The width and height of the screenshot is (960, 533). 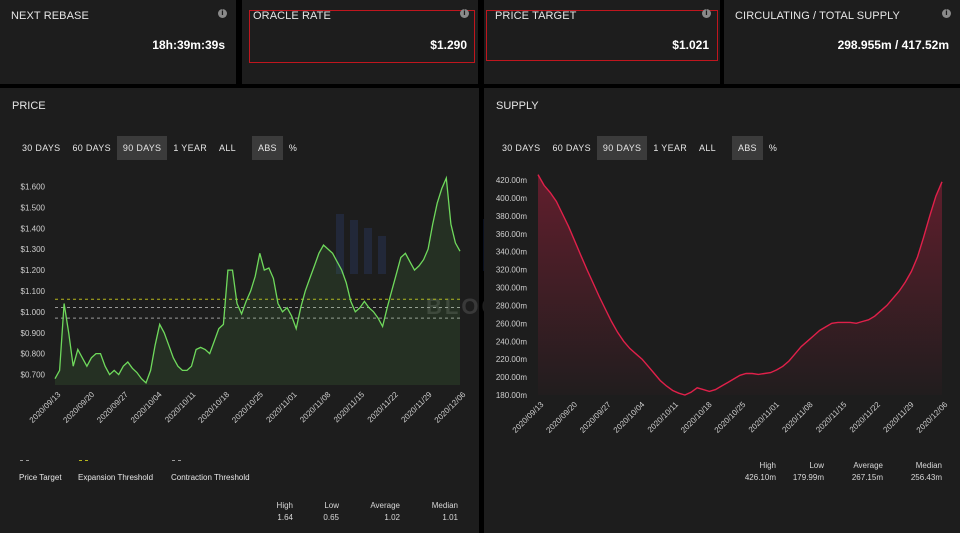 What do you see at coordinates (511, 288) in the screenshot?
I see `y-tick-label: 300.00m` at bounding box center [511, 288].